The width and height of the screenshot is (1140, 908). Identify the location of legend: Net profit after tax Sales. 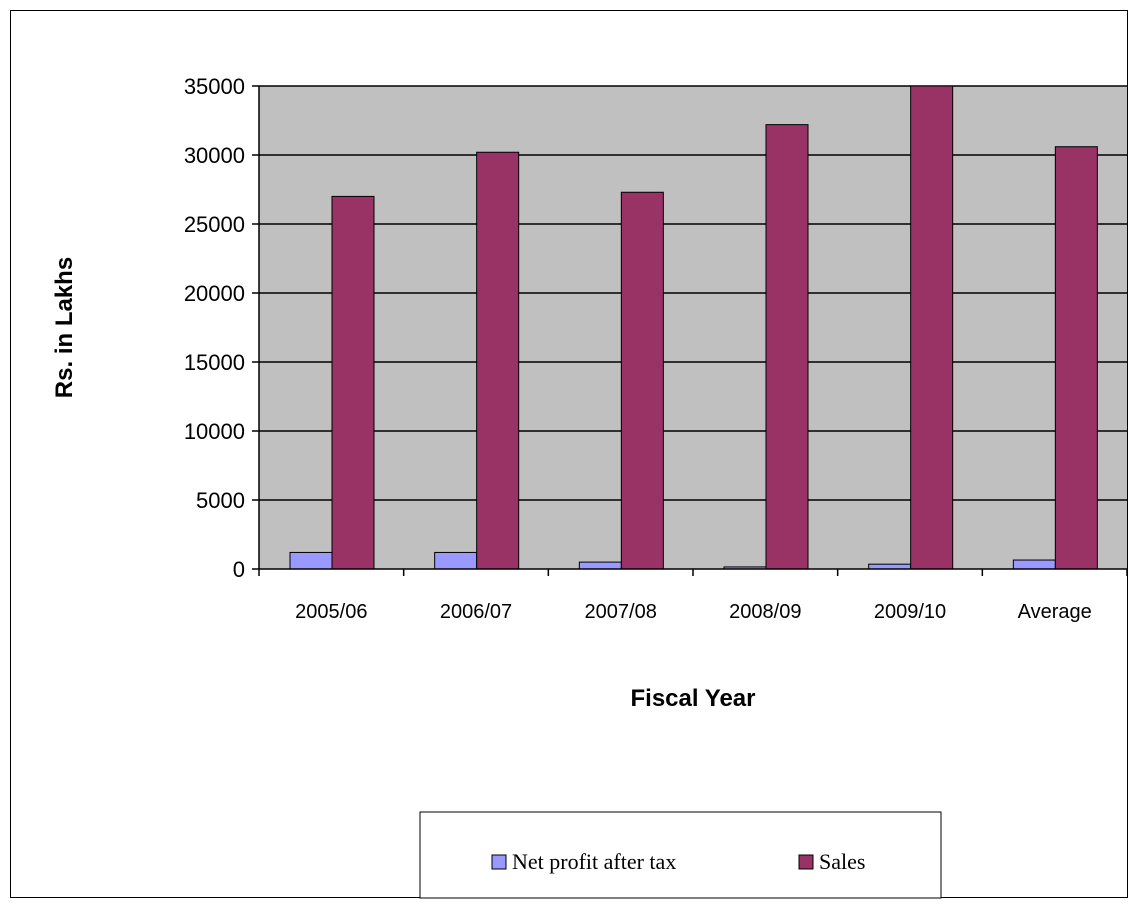
(680, 855).